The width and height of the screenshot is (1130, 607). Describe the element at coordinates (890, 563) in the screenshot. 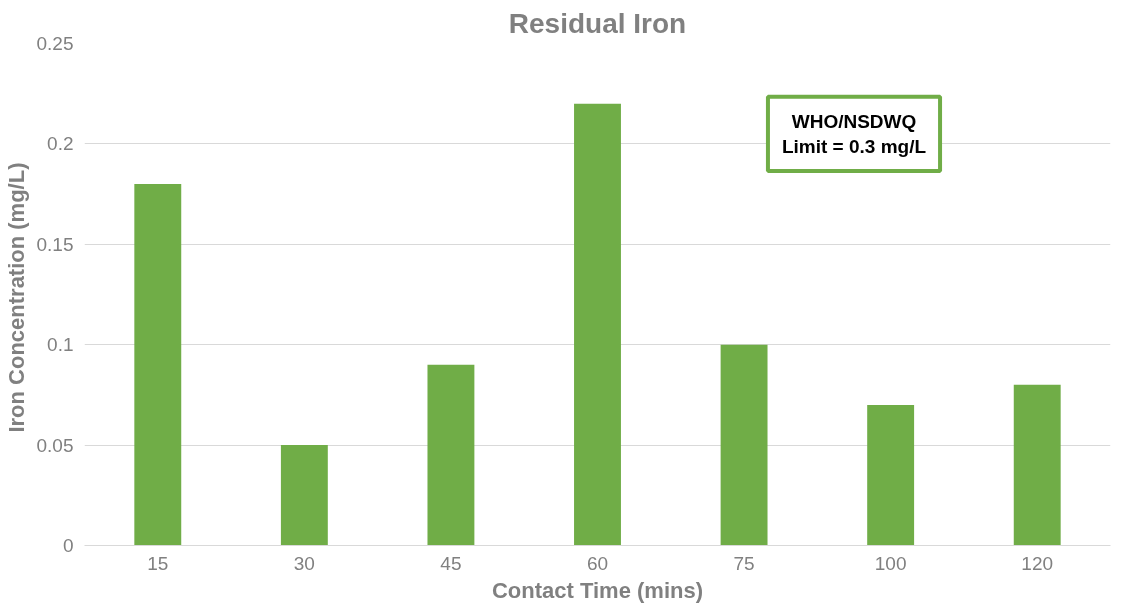

I see `x-tick-label: 100` at that location.